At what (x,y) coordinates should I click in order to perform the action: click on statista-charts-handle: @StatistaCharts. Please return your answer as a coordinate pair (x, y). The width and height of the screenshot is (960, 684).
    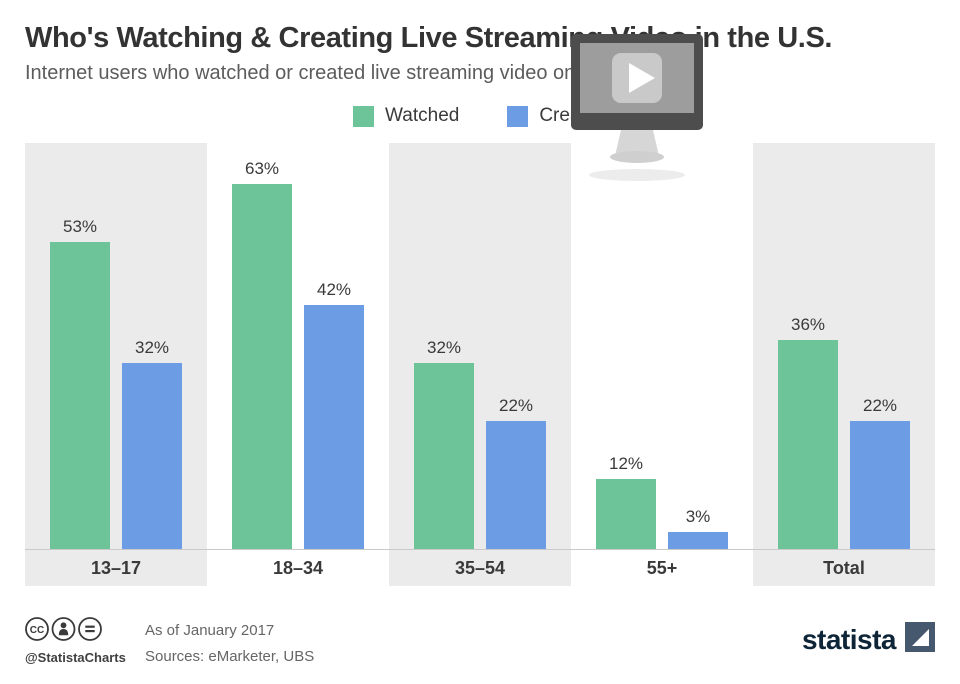
    Looking at the image, I should click on (75, 657).